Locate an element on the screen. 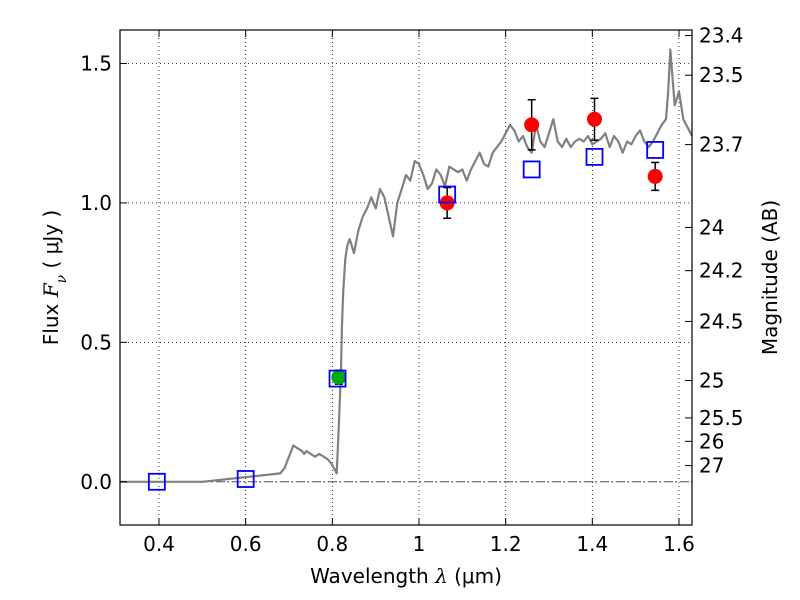 This screenshot has height=600, width=800. x-label-prefix: Wavelength is located at coordinates (372, 576).